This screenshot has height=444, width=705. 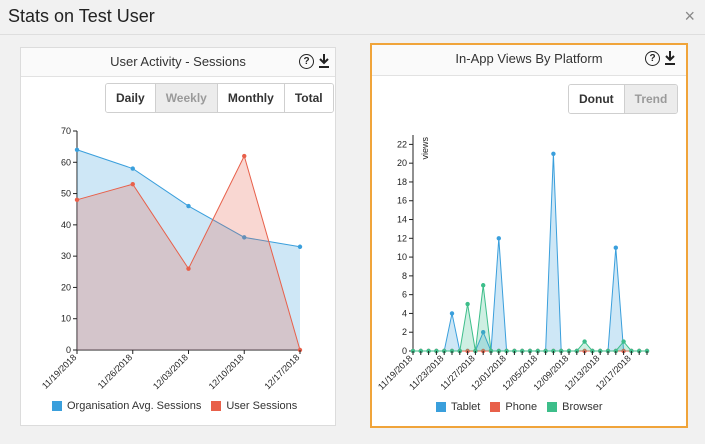 I want to click on chart-legend: Organisation Avg. Sessions User Sessions, so click(x=179, y=406).